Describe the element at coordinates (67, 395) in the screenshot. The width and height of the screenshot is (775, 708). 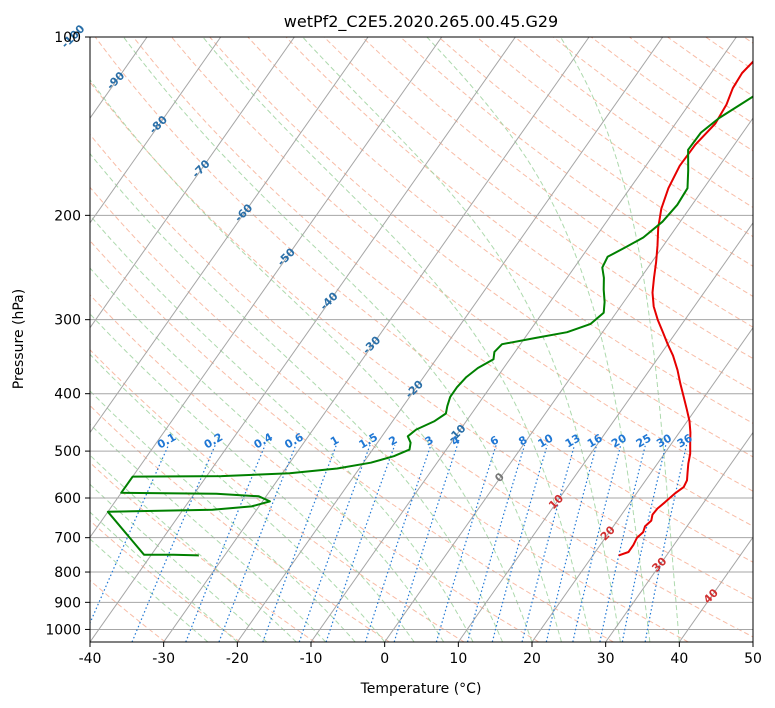
I see `y-tick-label: 400` at that location.